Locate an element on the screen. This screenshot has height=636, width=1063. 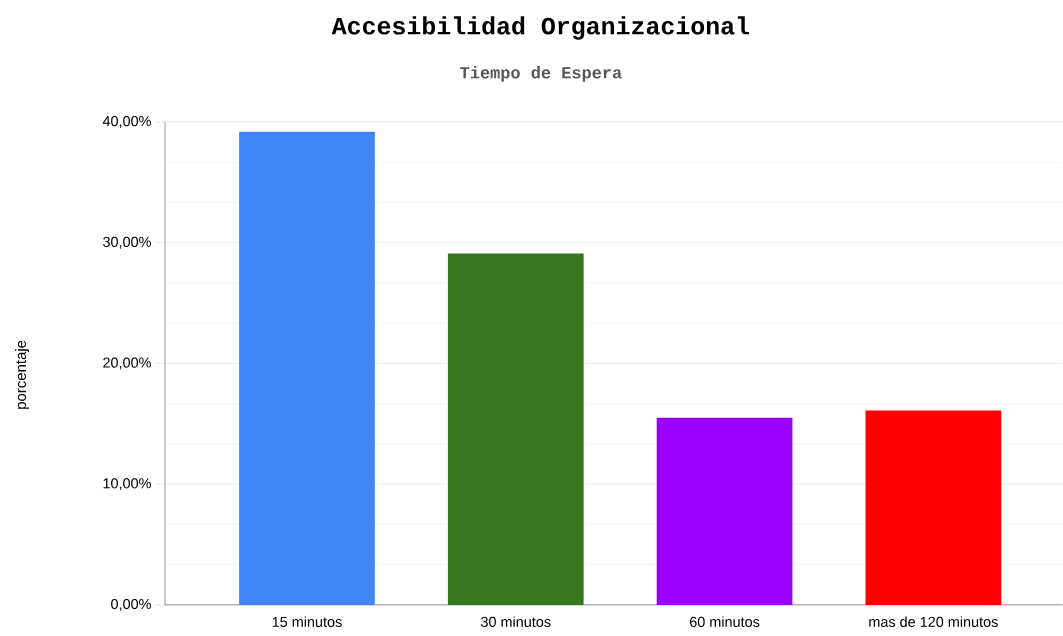
x-tick-label: 60 minutos is located at coordinates (724, 622).